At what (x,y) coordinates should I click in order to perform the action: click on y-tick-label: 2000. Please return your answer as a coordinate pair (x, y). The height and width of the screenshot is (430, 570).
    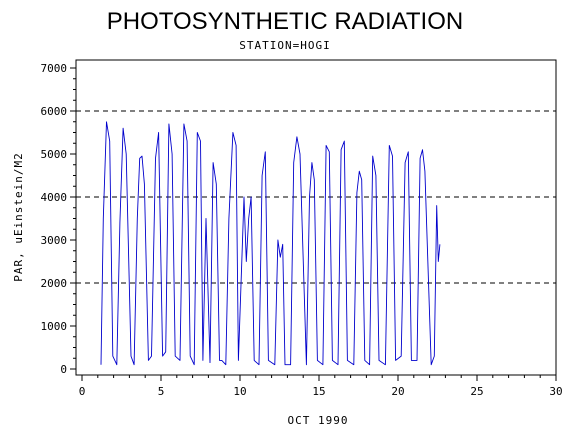
    Looking at the image, I should click on (54, 283).